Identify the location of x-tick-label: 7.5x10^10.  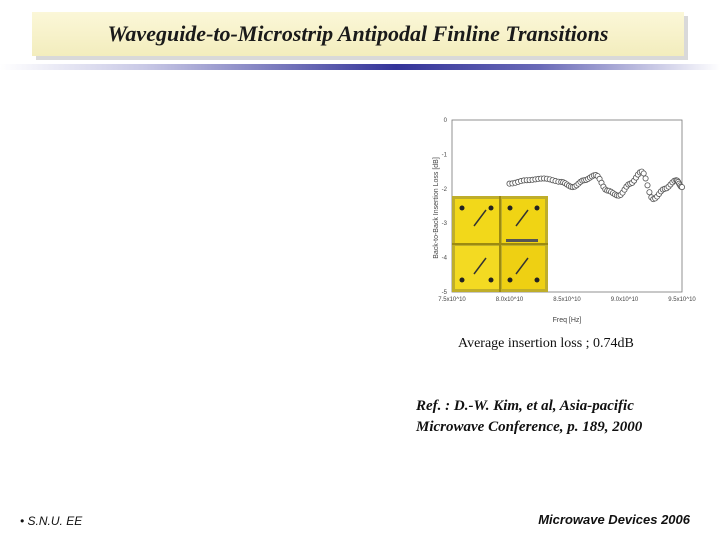
(452, 300).